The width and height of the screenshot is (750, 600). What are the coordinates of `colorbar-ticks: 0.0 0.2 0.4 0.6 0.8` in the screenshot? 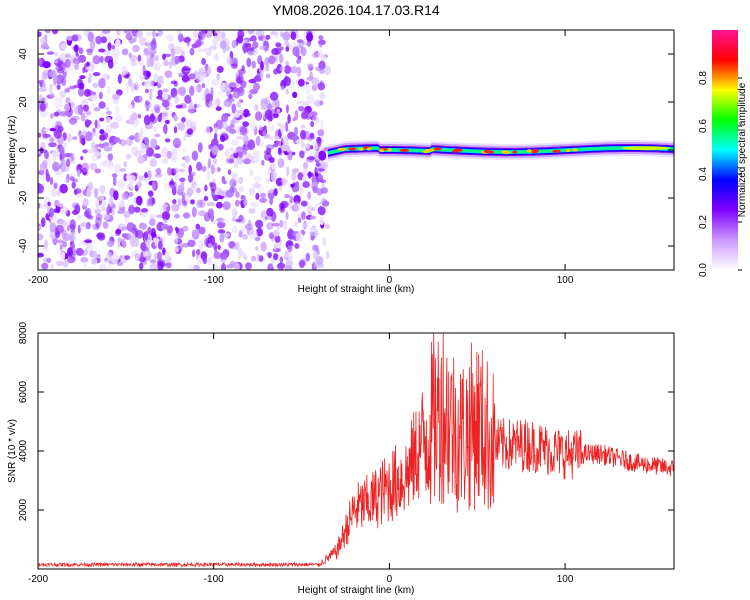 It's located at (720, 174).